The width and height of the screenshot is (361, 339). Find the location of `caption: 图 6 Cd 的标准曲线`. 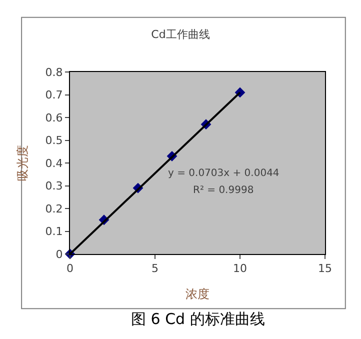

caption: 图 6 Cd 的标准曲线 is located at coordinates (198, 319).